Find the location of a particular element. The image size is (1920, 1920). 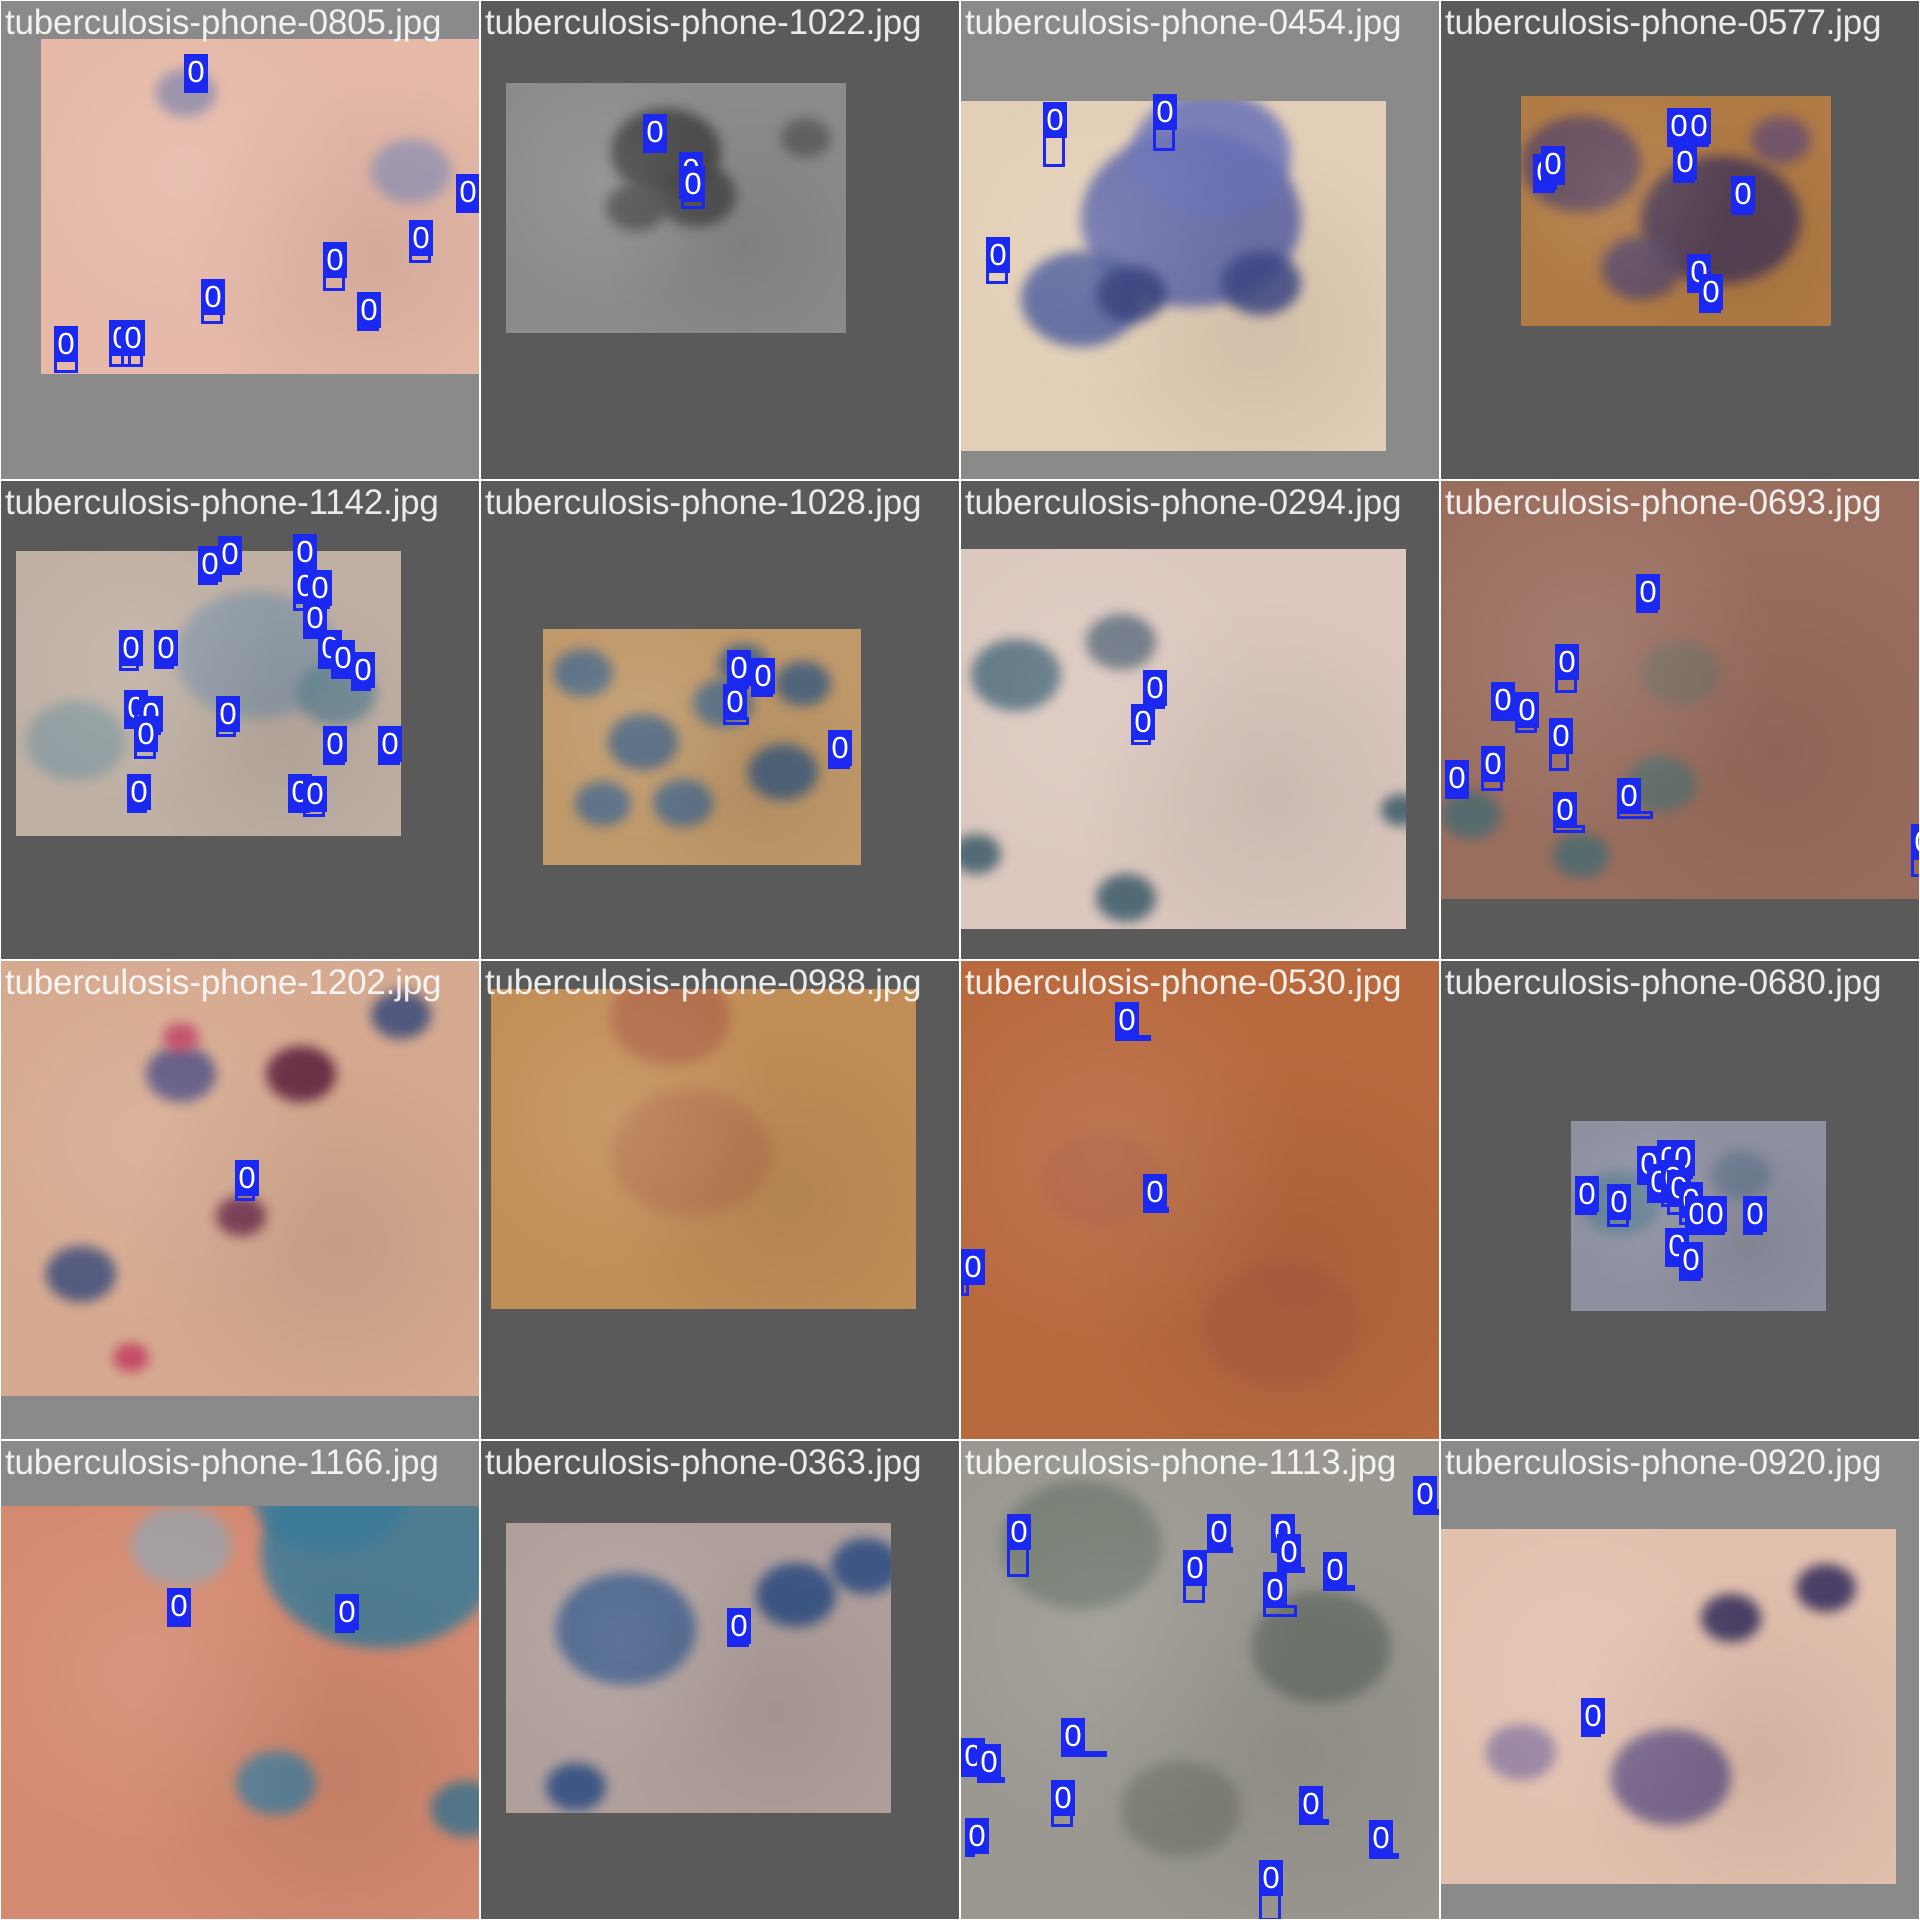

image-filename: tuberculosis-phone-0294.jpg is located at coordinates (1183, 502).